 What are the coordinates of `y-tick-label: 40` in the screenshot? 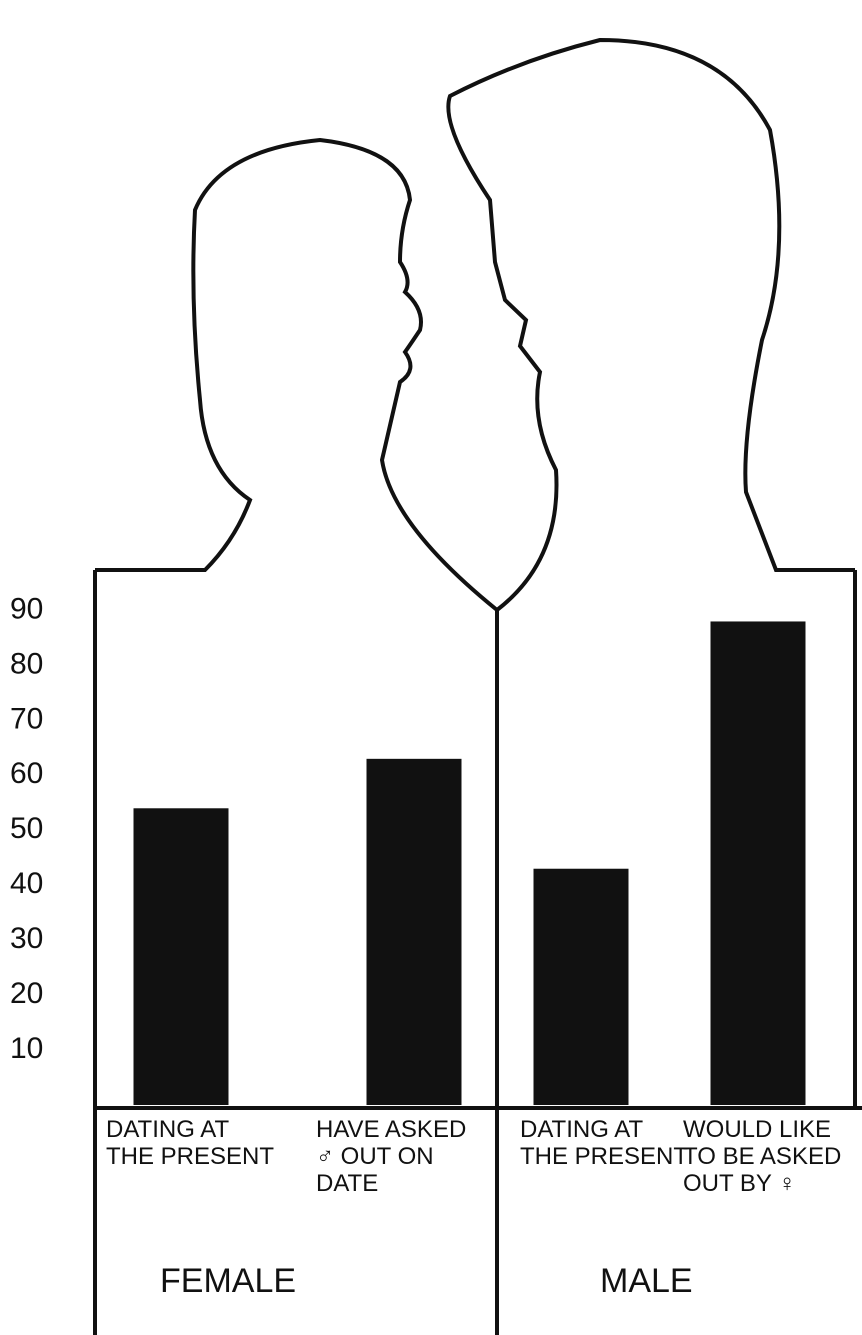 It's located at (26, 883).